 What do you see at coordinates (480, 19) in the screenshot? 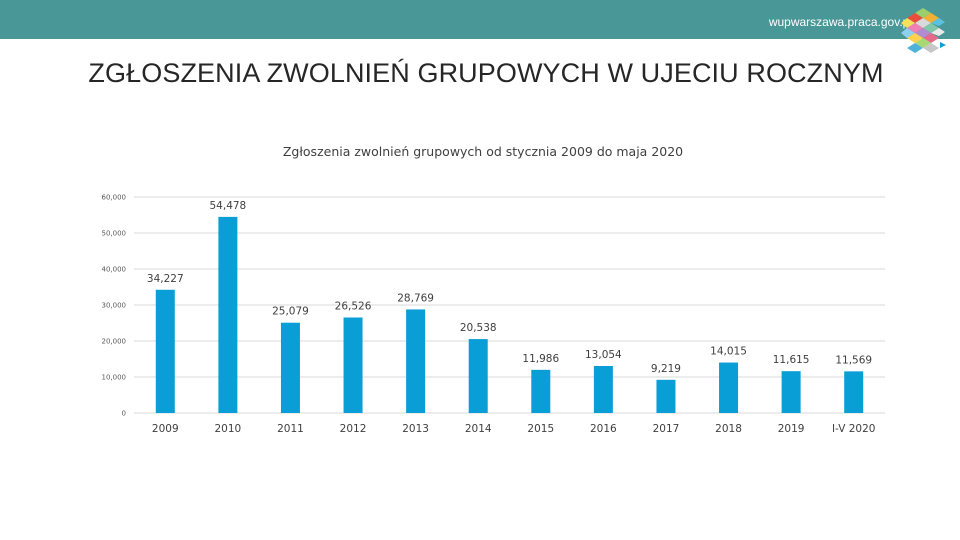
I see `header-bar: wupwarszawa.praca.gov.pl` at bounding box center [480, 19].